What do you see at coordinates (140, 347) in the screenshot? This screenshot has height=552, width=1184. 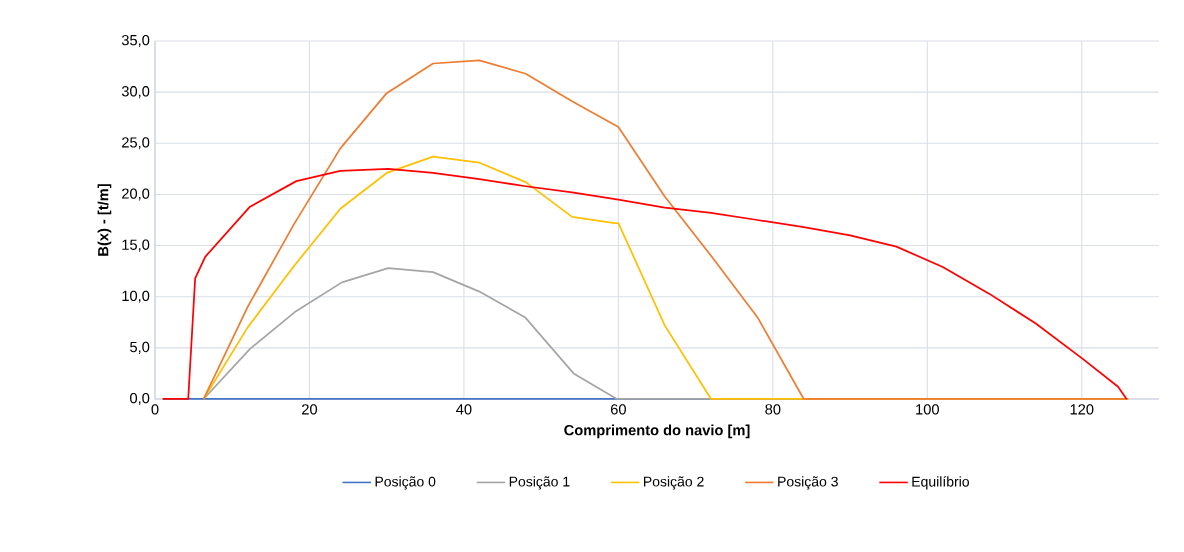 I see `y-tick-label: 5,0` at bounding box center [140, 347].